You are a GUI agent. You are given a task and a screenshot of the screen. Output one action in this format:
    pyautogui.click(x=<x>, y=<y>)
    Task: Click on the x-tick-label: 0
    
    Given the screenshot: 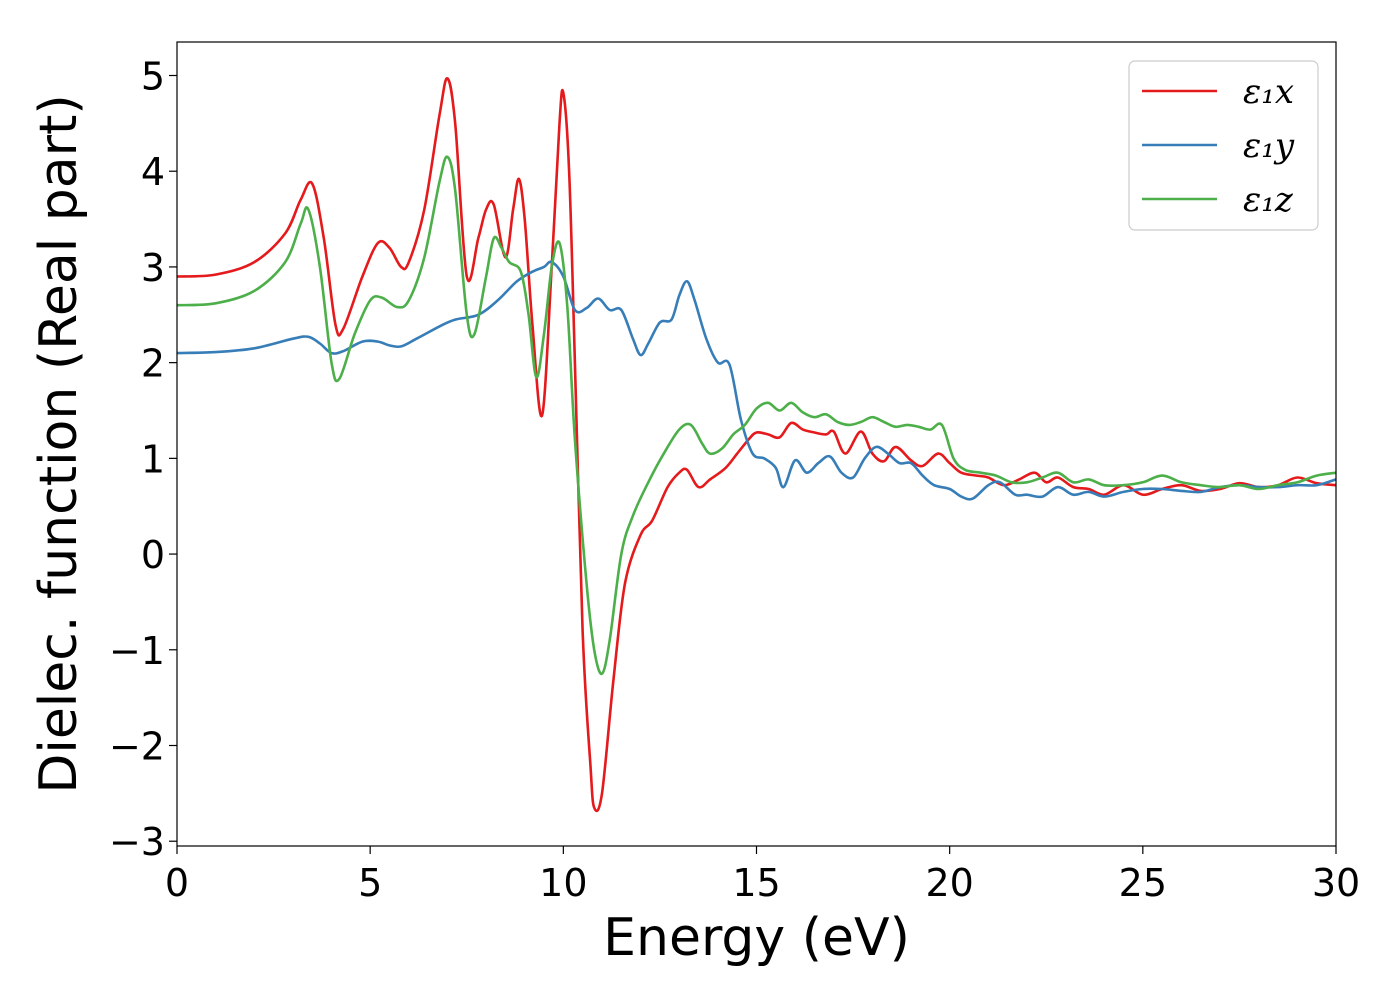 What is the action you would take?
    pyautogui.click(x=177, y=883)
    